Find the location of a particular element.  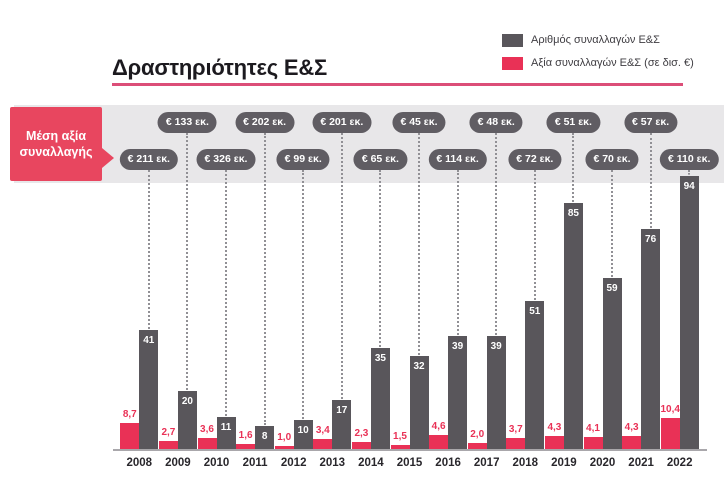

avg-value-bubble: € 110 εκ. is located at coordinates (689, 159).